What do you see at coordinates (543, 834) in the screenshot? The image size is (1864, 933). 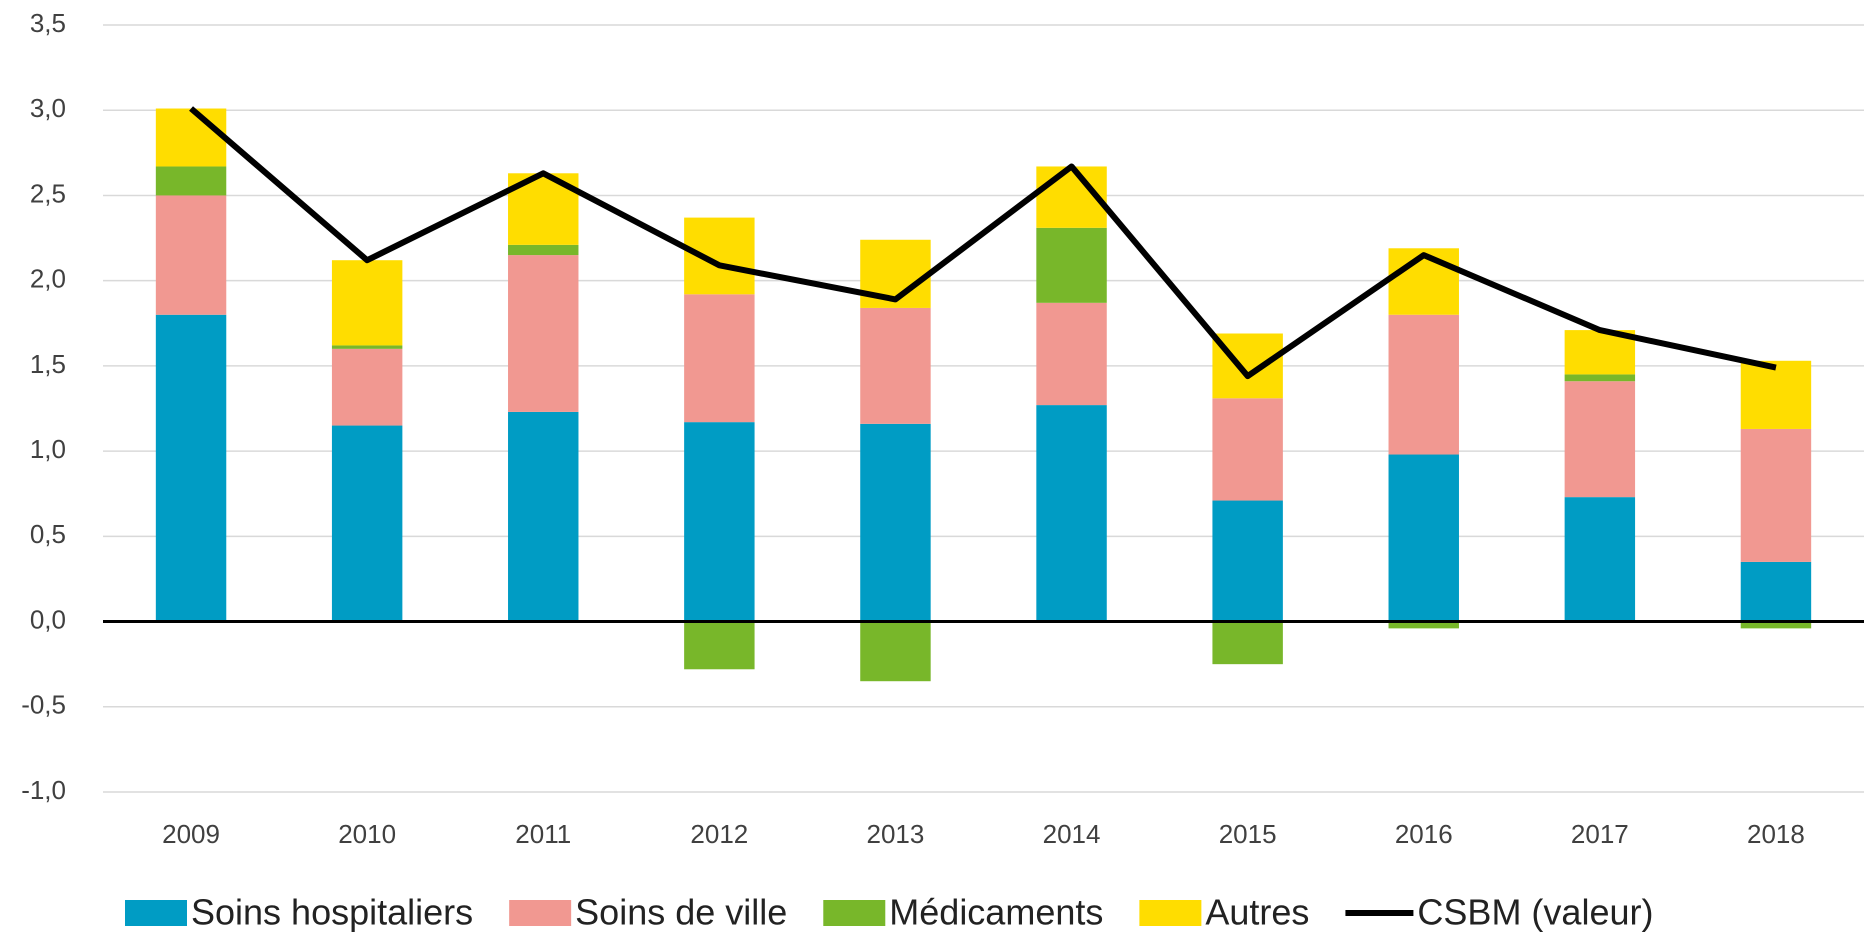 I see `x-tick-label: 2011` at bounding box center [543, 834].